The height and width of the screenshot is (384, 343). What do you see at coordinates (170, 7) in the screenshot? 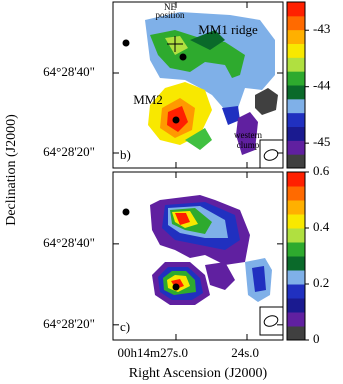
I see `annotation: NE` at bounding box center [170, 7].